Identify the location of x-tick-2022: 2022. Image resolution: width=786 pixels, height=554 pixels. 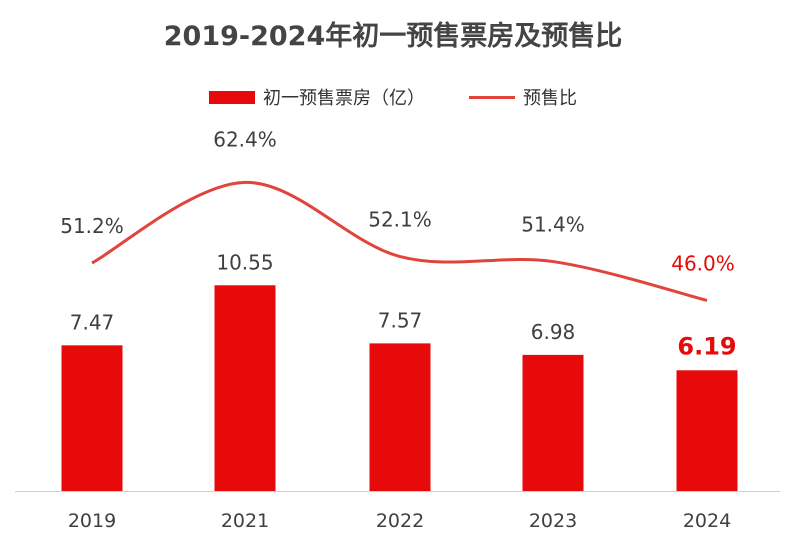
(400, 521).